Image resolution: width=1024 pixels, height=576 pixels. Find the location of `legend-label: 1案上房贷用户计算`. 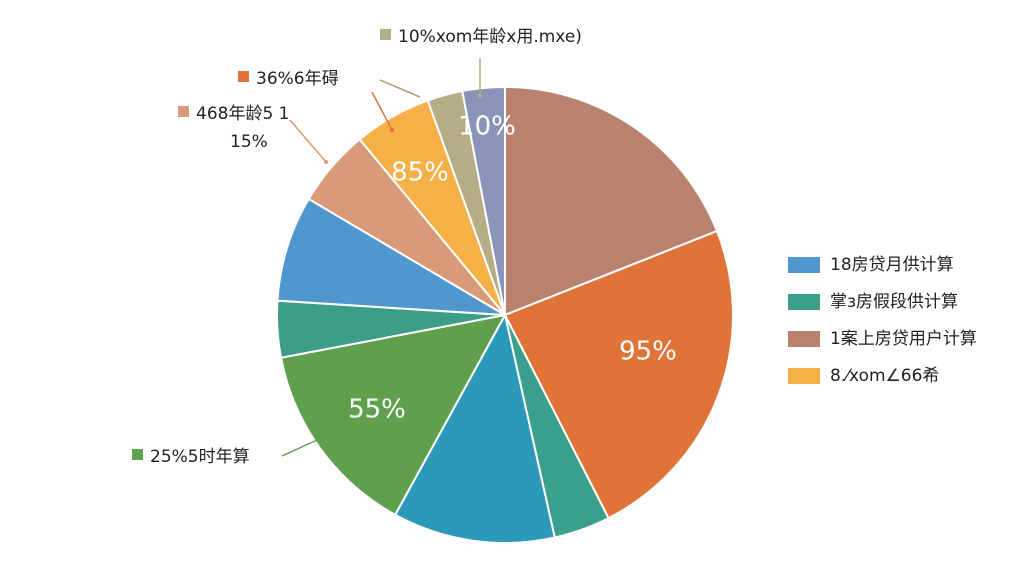

legend-label: 1案上房贷用户计算 is located at coordinates (903, 339).